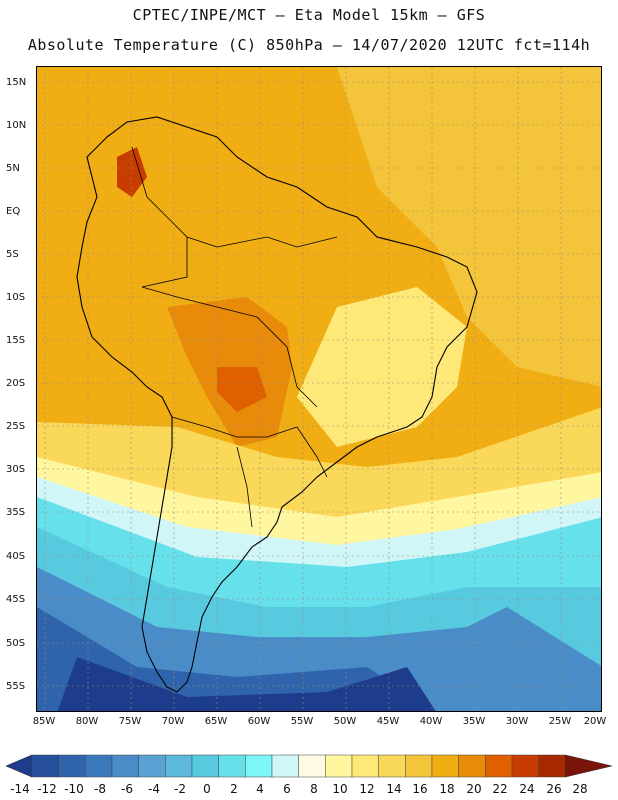  What do you see at coordinates (20, 789) in the screenshot?
I see `colorbar-label: -14` at bounding box center [20, 789].